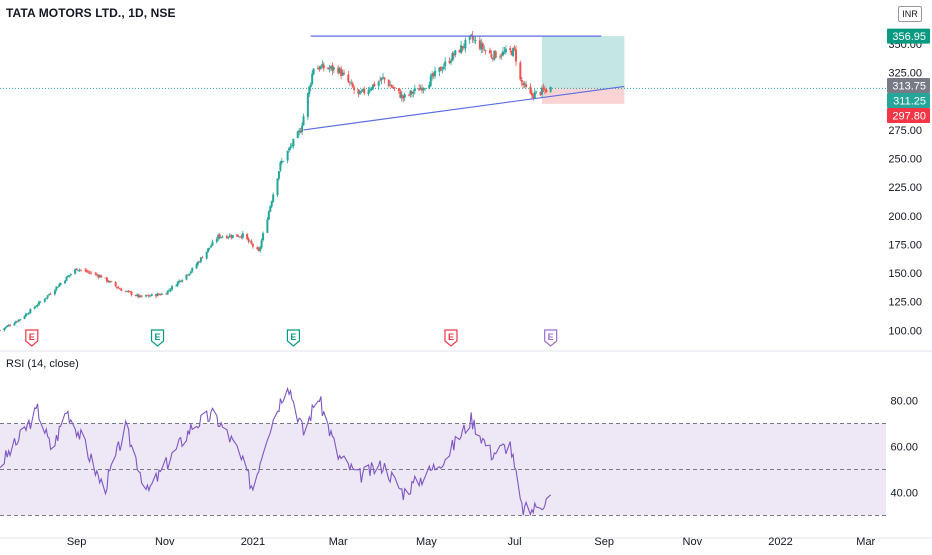  I want to click on time-axis-tick: May, so click(426, 542).